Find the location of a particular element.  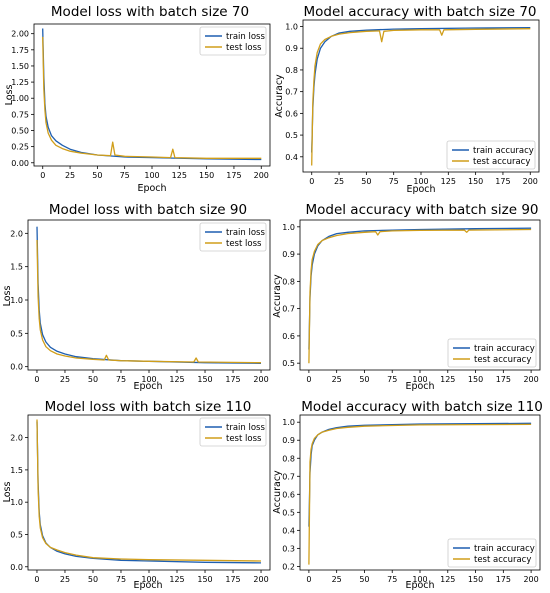

y-tick-label: 1.00 is located at coordinates (20, 98).